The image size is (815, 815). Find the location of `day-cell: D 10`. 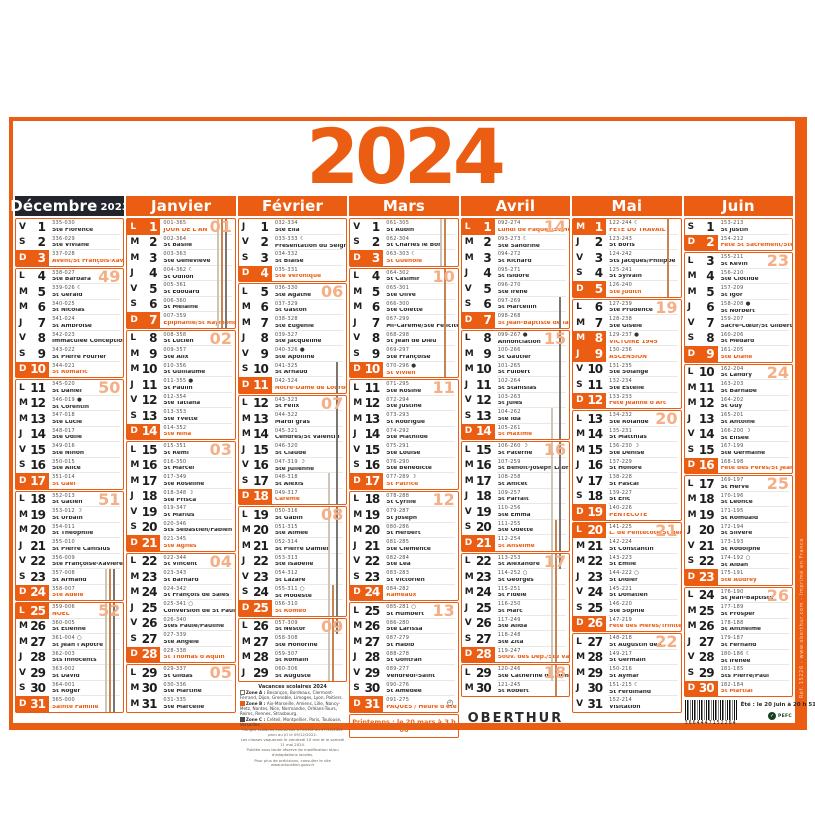

day-cell: D 10 is located at coordinates (32, 369).